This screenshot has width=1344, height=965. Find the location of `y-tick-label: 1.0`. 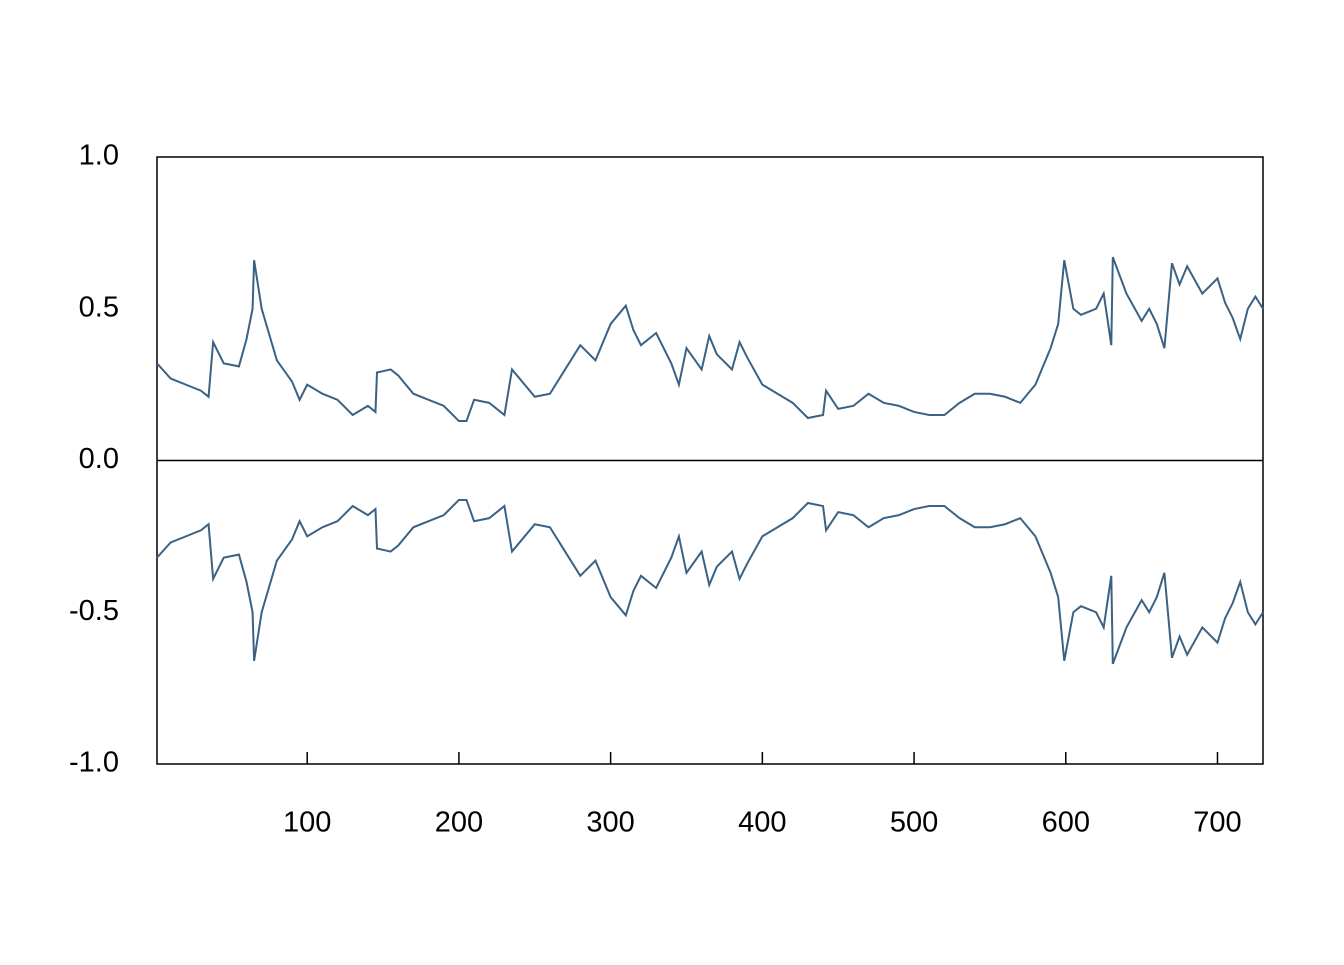

y-tick-label: 1.0 is located at coordinates (99, 156).